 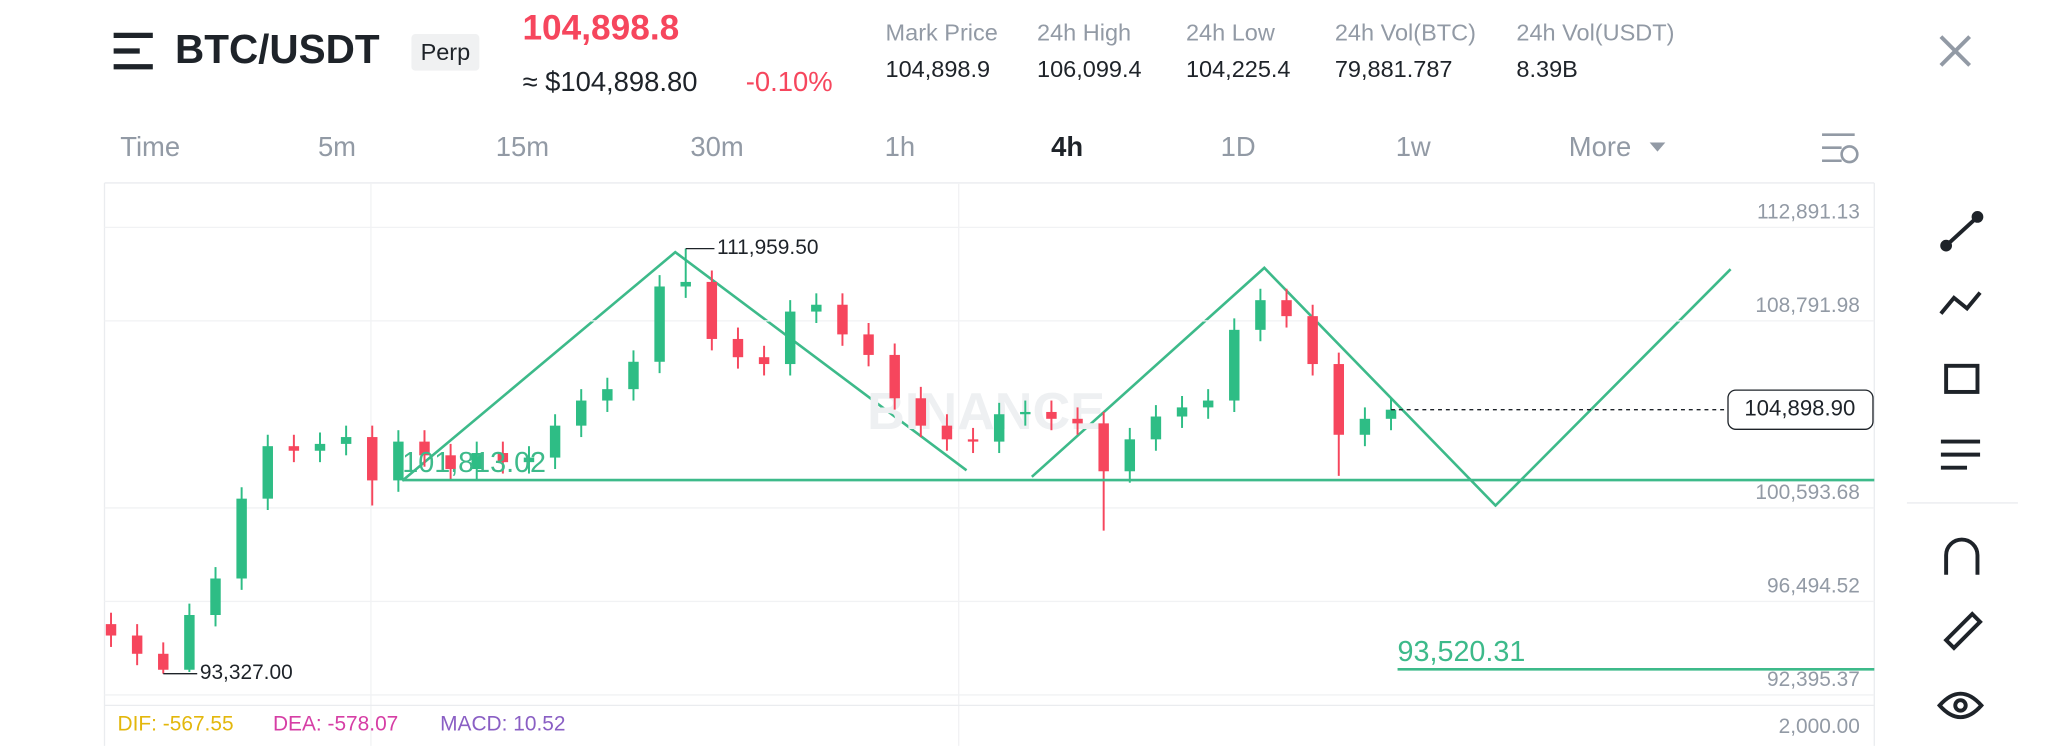 What do you see at coordinates (176, 724) in the screenshot?
I see `macd-dif: DIF: -567.55` at bounding box center [176, 724].